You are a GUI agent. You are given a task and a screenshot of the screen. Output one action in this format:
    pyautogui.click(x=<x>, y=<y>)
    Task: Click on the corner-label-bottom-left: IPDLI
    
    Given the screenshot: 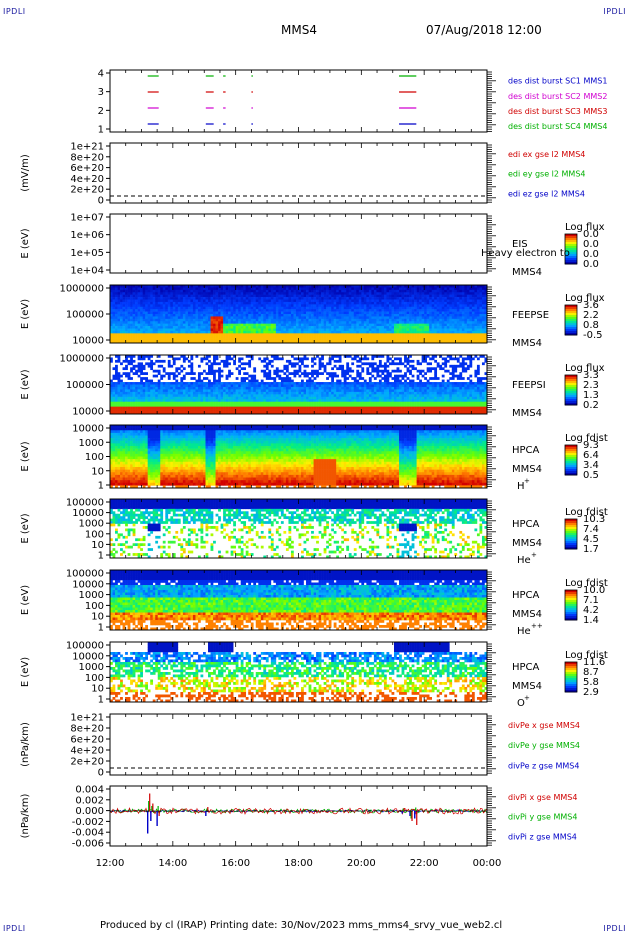 What is the action you would take?
    pyautogui.click(x=14, y=928)
    